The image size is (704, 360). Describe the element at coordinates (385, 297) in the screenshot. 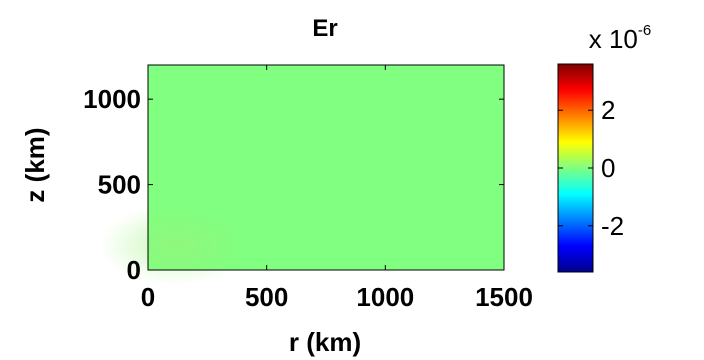

I see `x-tick-label: 1000` at that location.